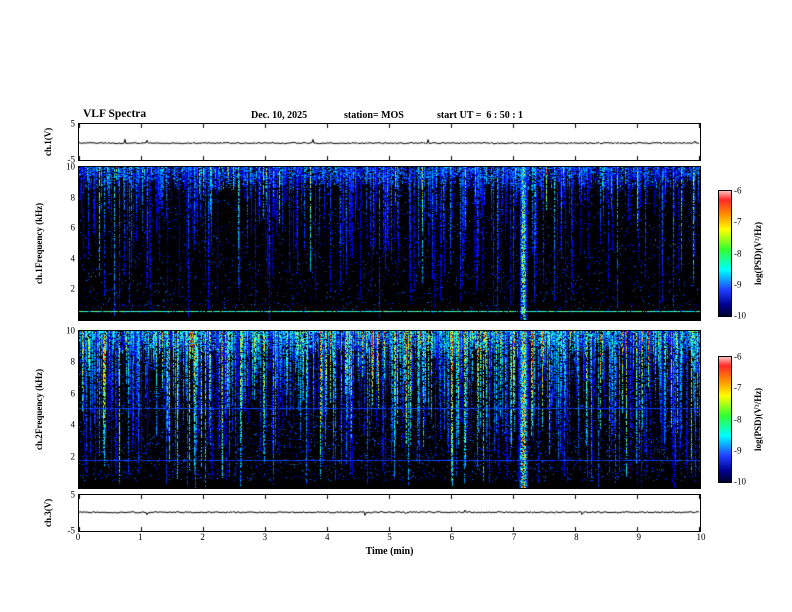 The image size is (792, 612). Describe the element at coordinates (740, 315) in the screenshot. I see `ch1-colorbar-tick: -10` at that location.